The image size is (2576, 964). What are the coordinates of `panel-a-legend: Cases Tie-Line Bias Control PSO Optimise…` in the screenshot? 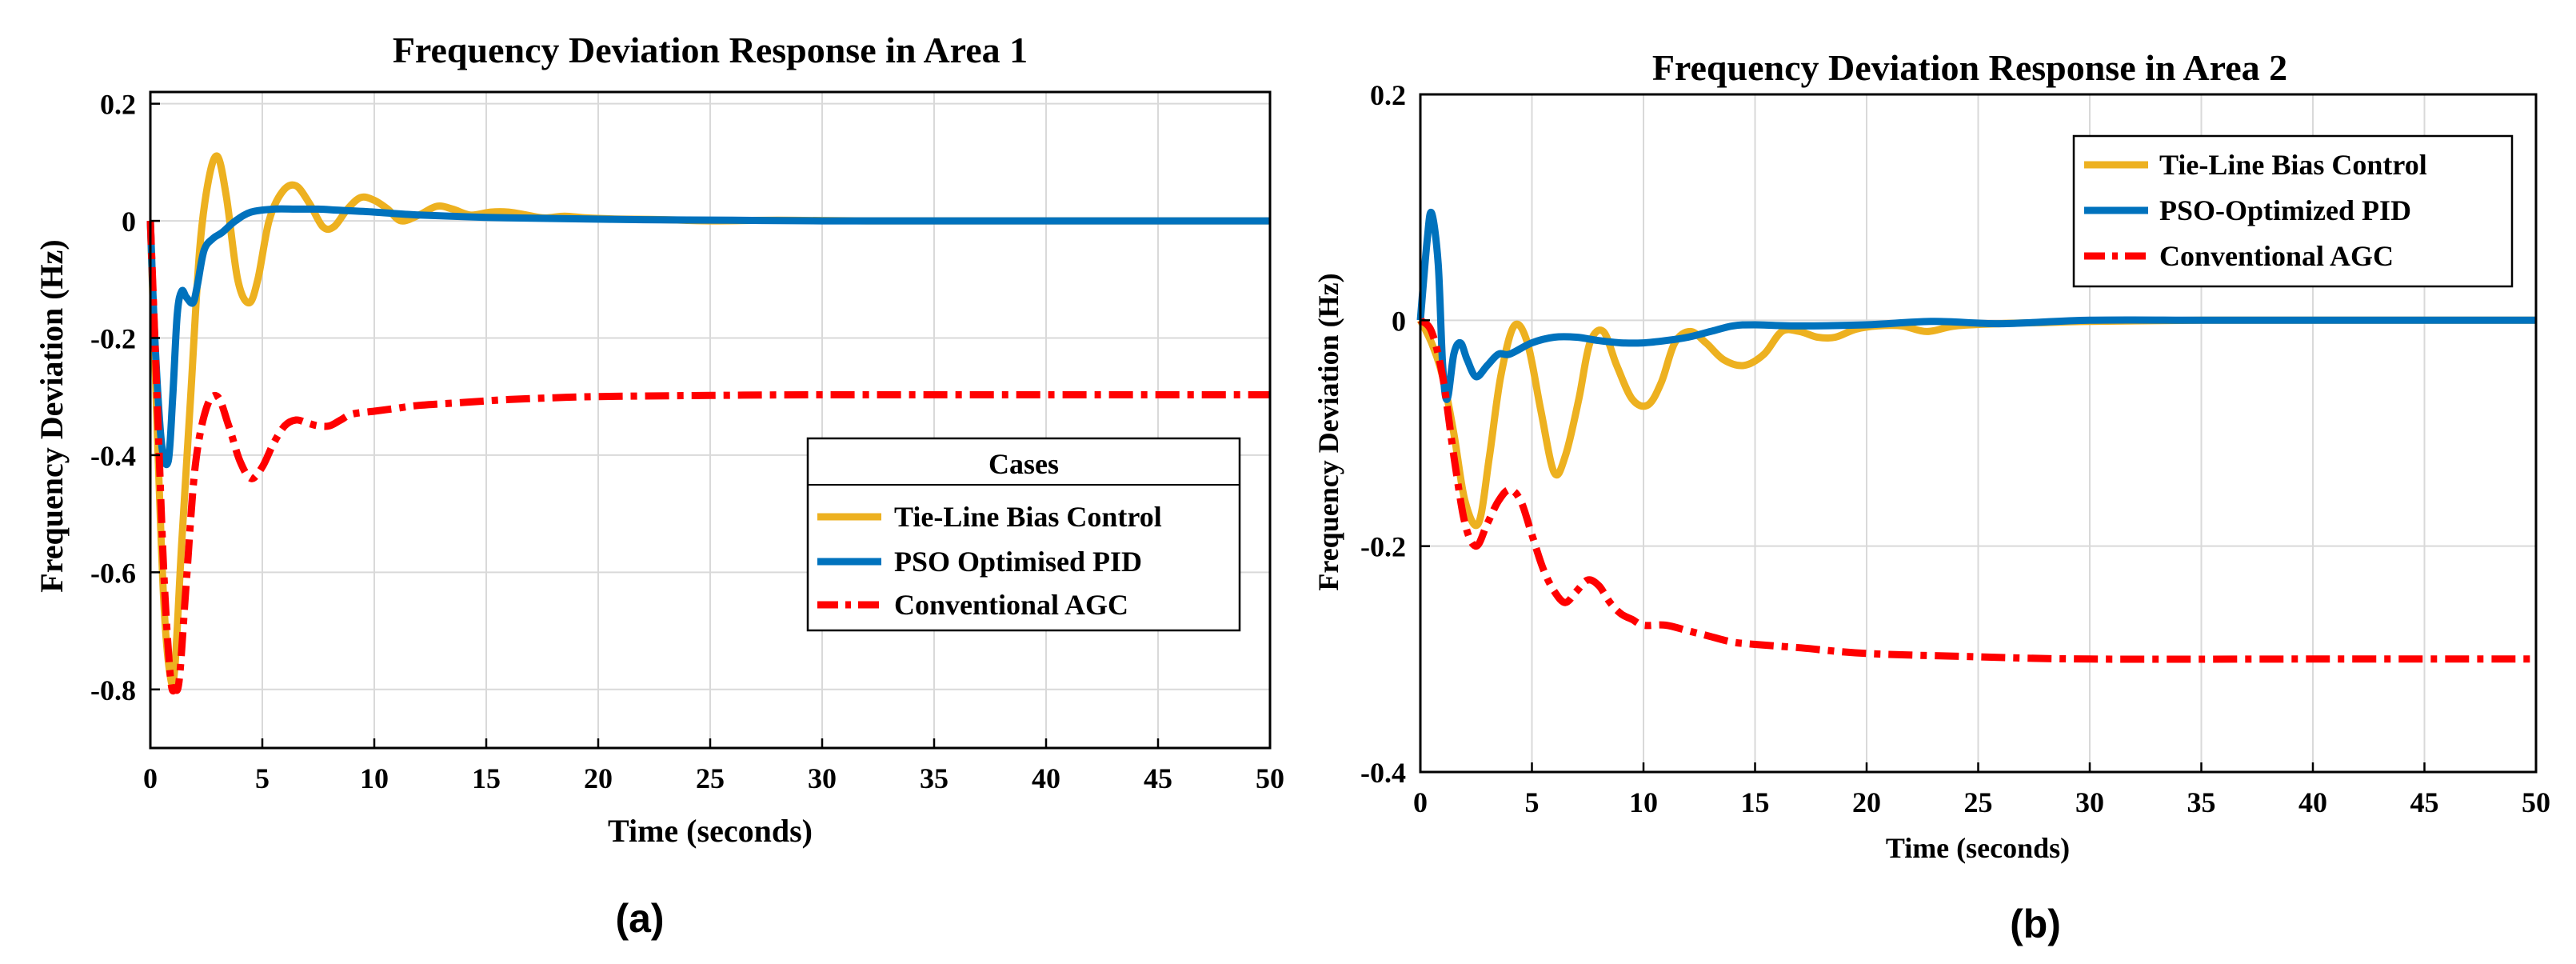 It's located at (1024, 534).